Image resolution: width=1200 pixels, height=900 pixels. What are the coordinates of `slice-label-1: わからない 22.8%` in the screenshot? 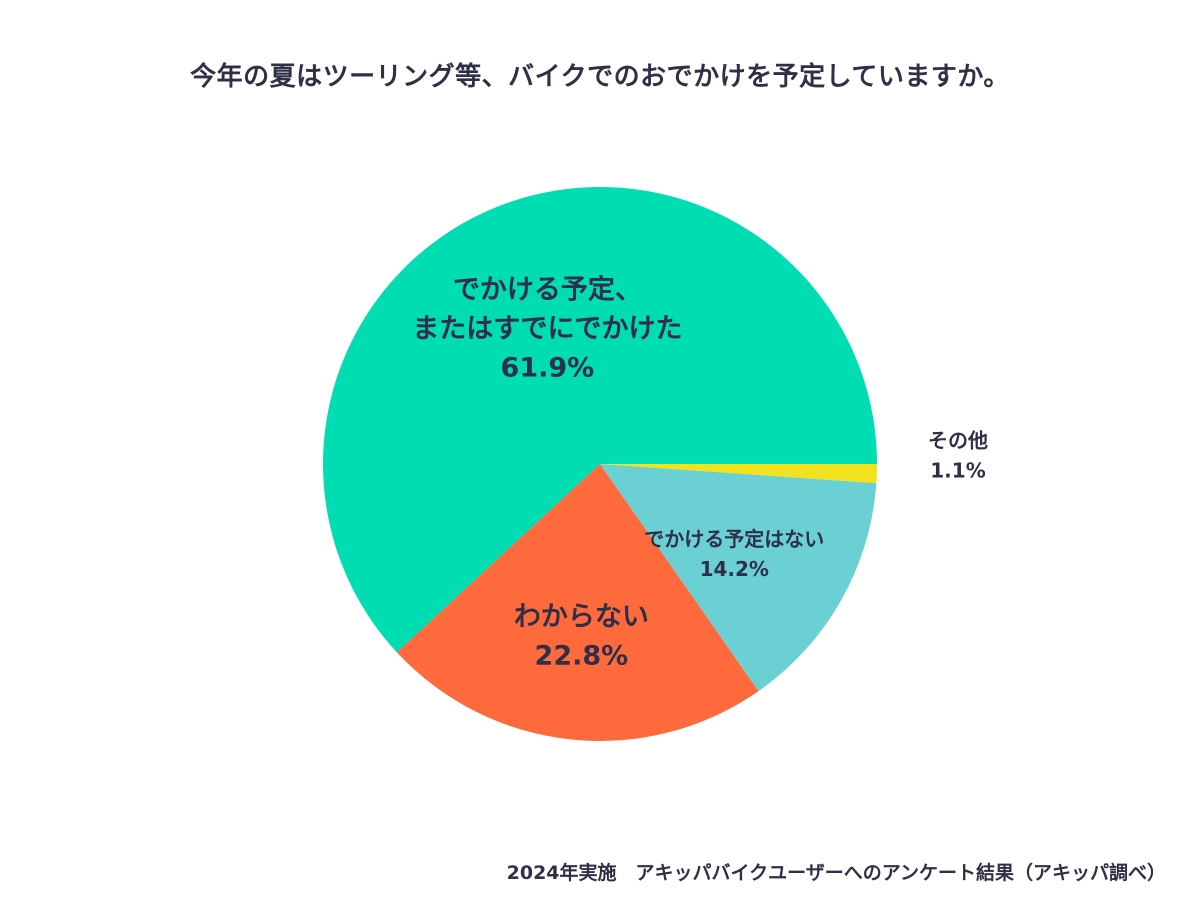 It's located at (581, 637).